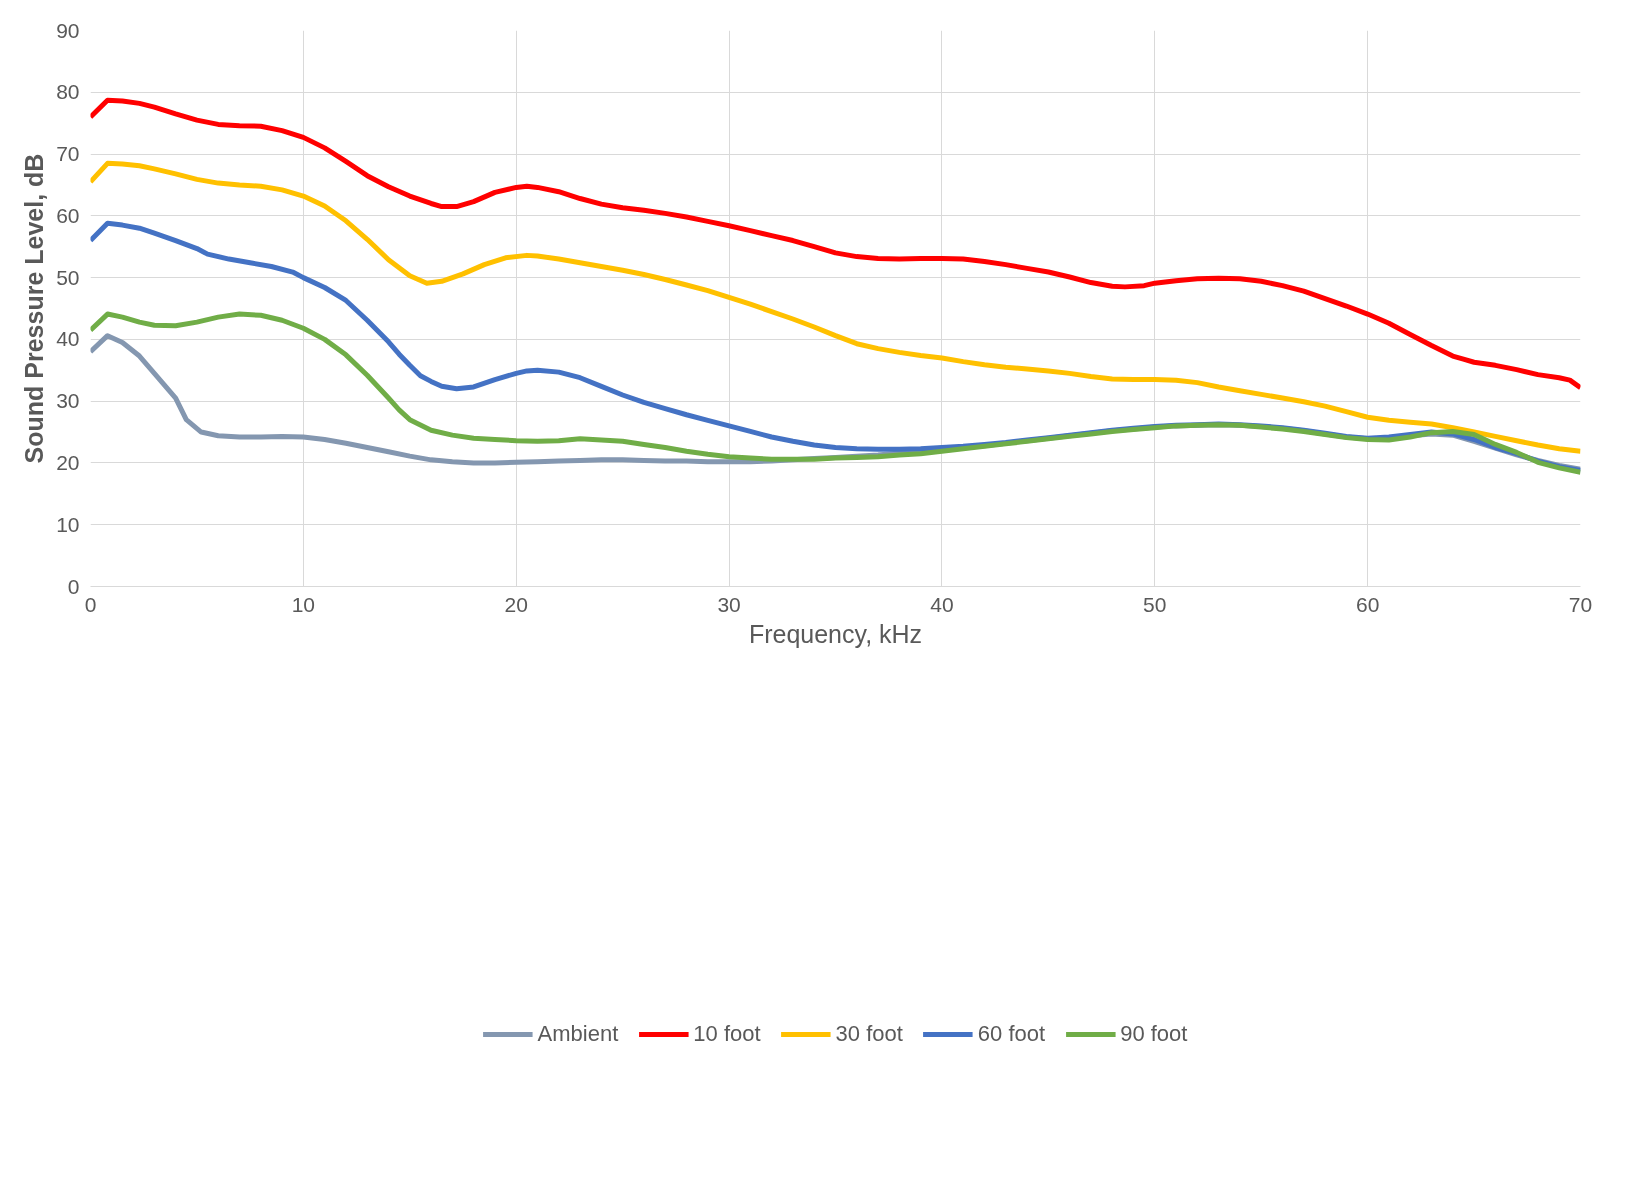 The image size is (1642, 1186). What do you see at coordinates (729, 604) in the screenshot?
I see `x-tick-label: 30` at bounding box center [729, 604].